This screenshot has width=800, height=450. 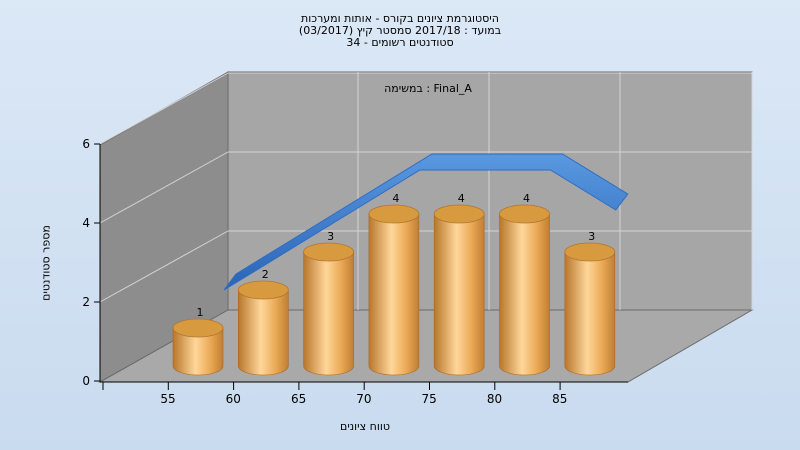 What do you see at coordinates (298, 399) in the screenshot?
I see `x-tick-label: 65` at bounding box center [298, 399].